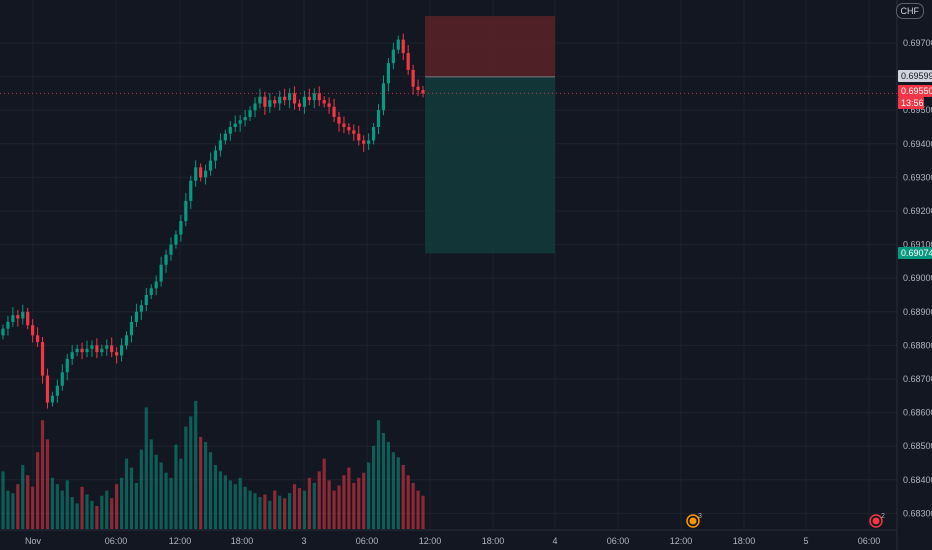 This screenshot has width=932, height=550. Describe the element at coordinates (911, 103) in the screenshot. I see `price-tag` at that location.